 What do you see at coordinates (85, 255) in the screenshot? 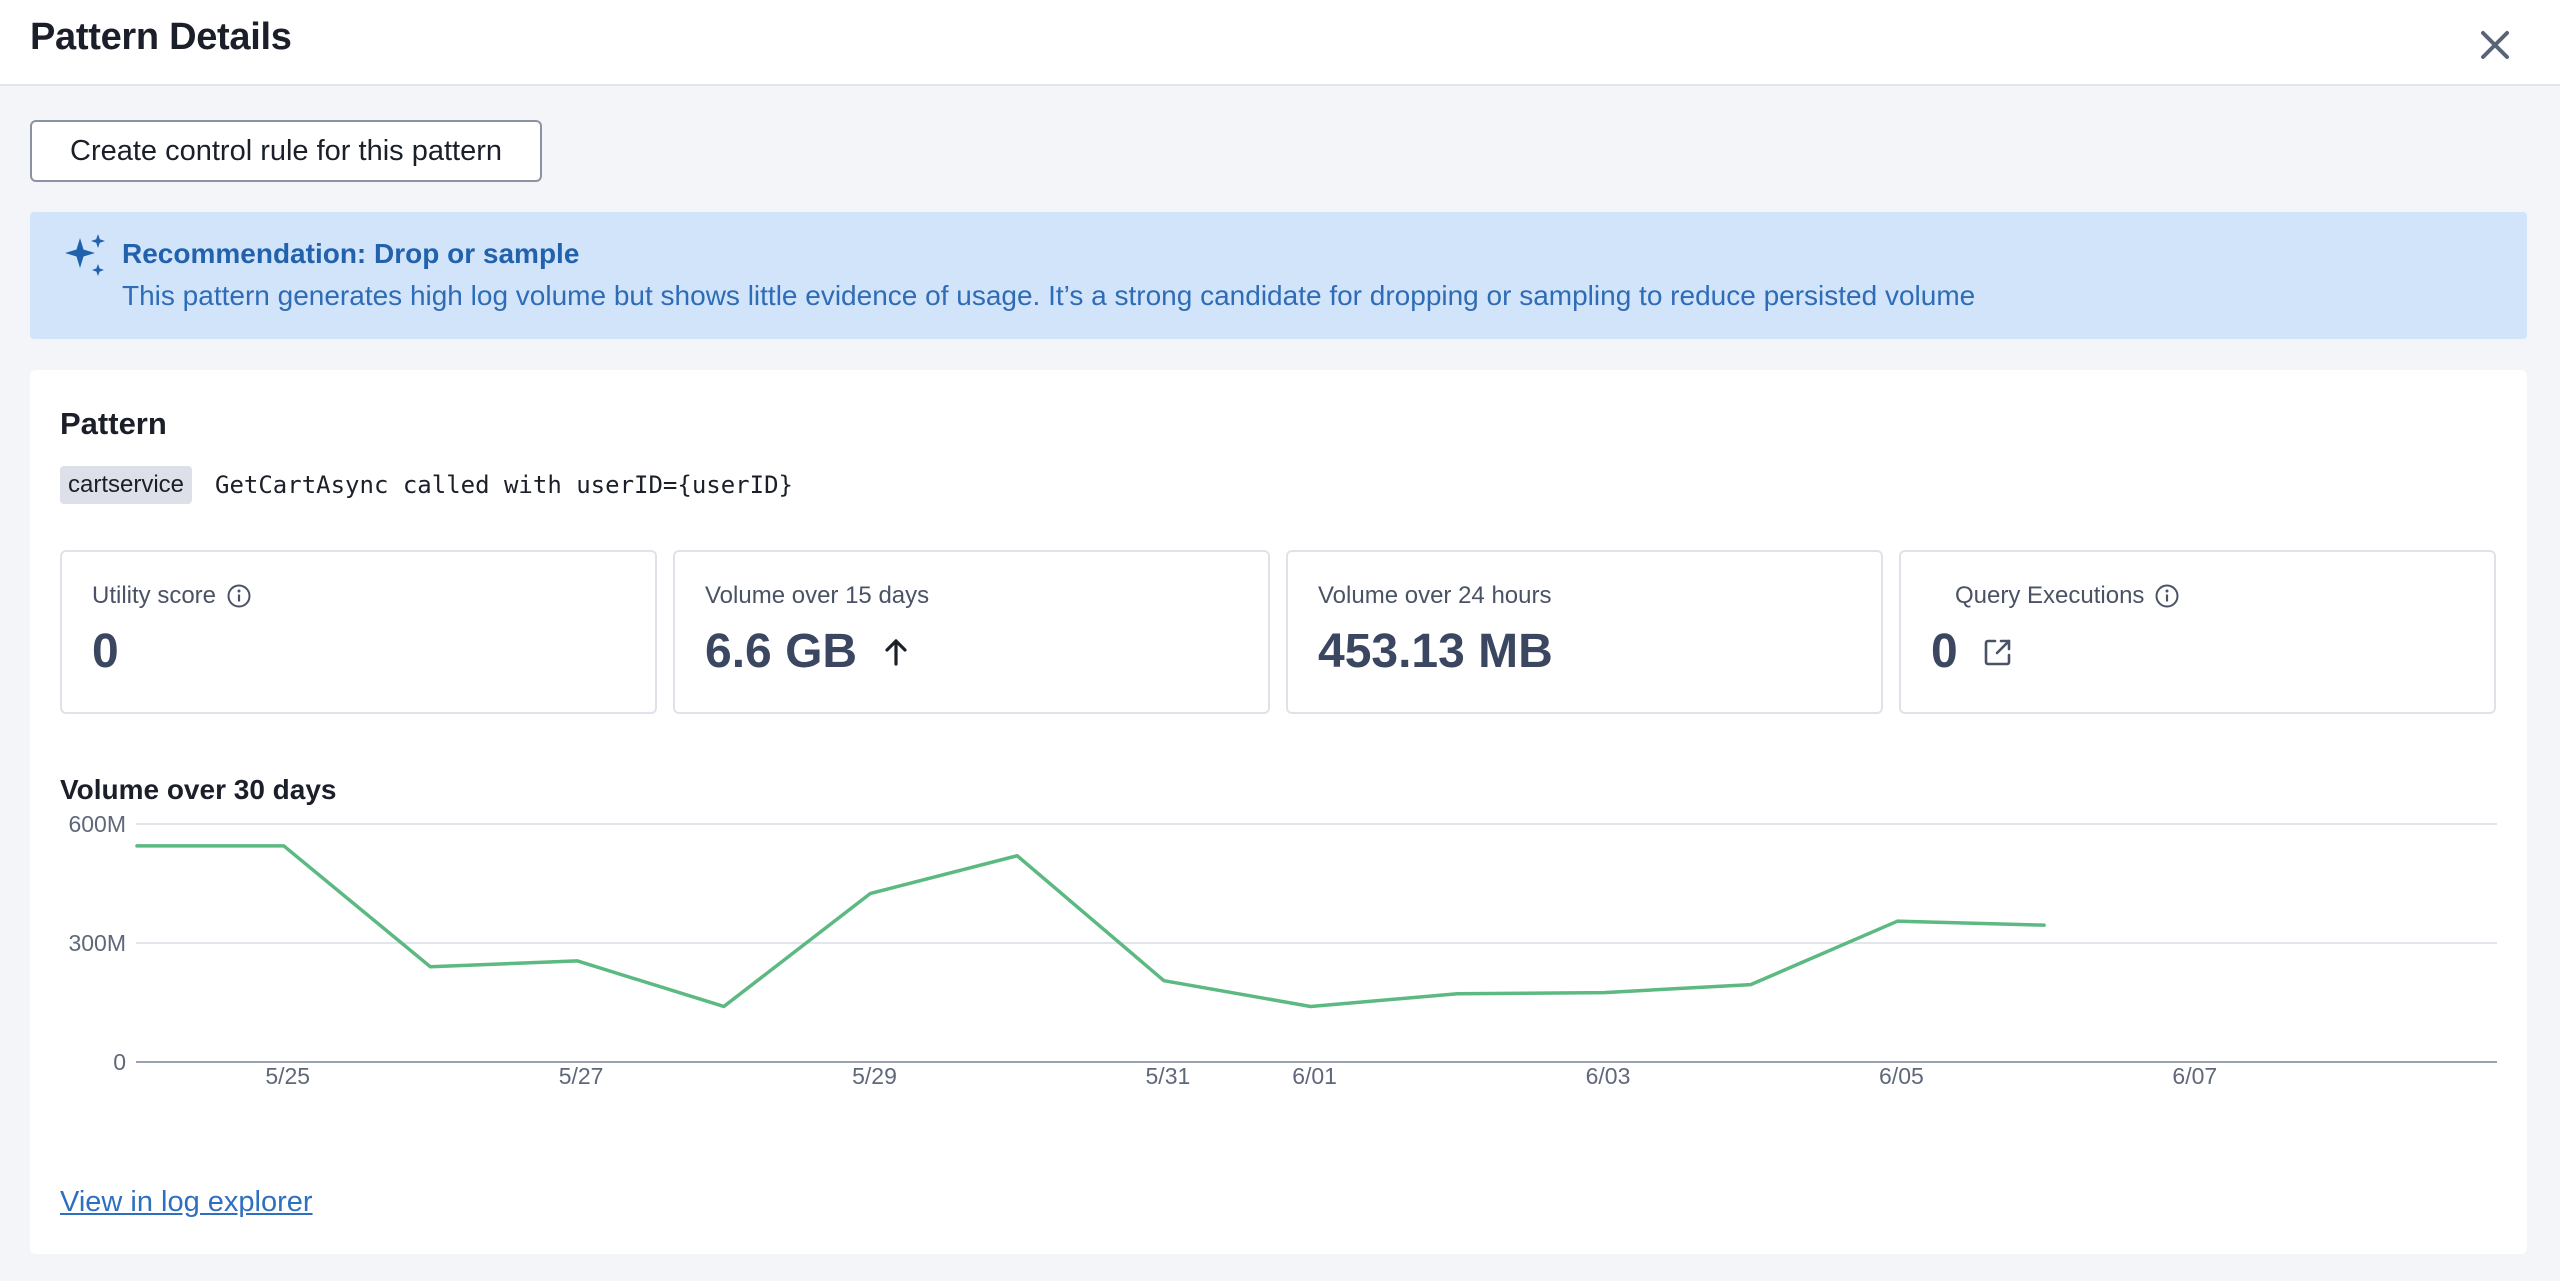
I see `sparkles-icon` at bounding box center [85, 255].